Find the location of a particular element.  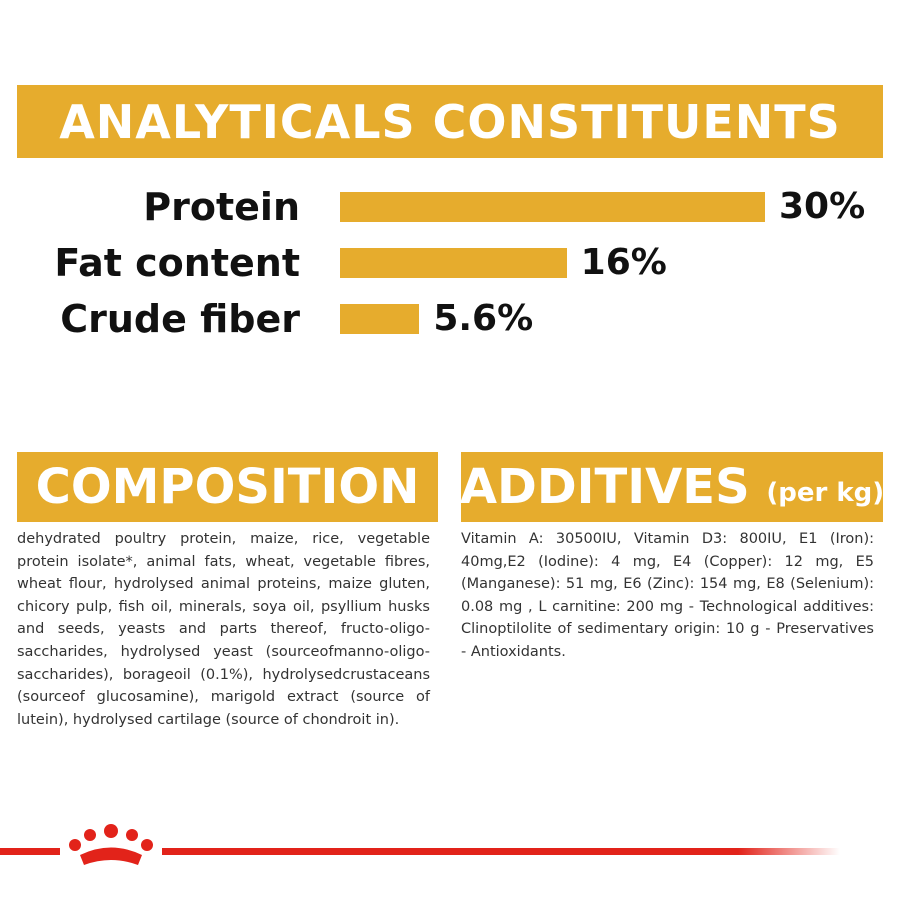

category-label: Crude fiber is located at coordinates (180, 319).